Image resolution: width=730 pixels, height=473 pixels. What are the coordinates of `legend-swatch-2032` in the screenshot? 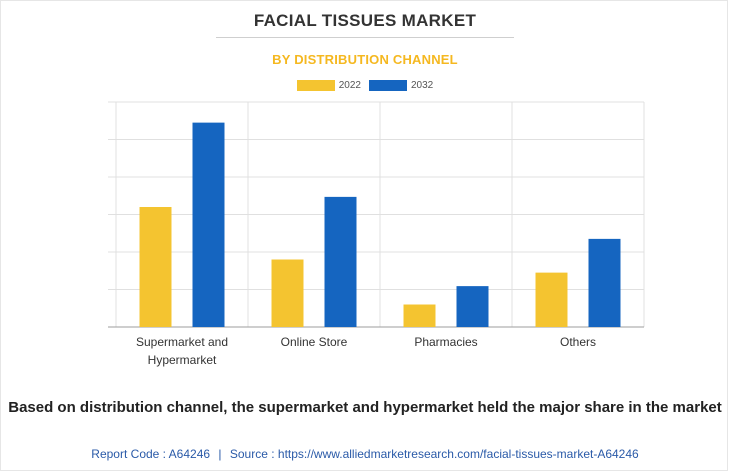 It's located at (388, 85).